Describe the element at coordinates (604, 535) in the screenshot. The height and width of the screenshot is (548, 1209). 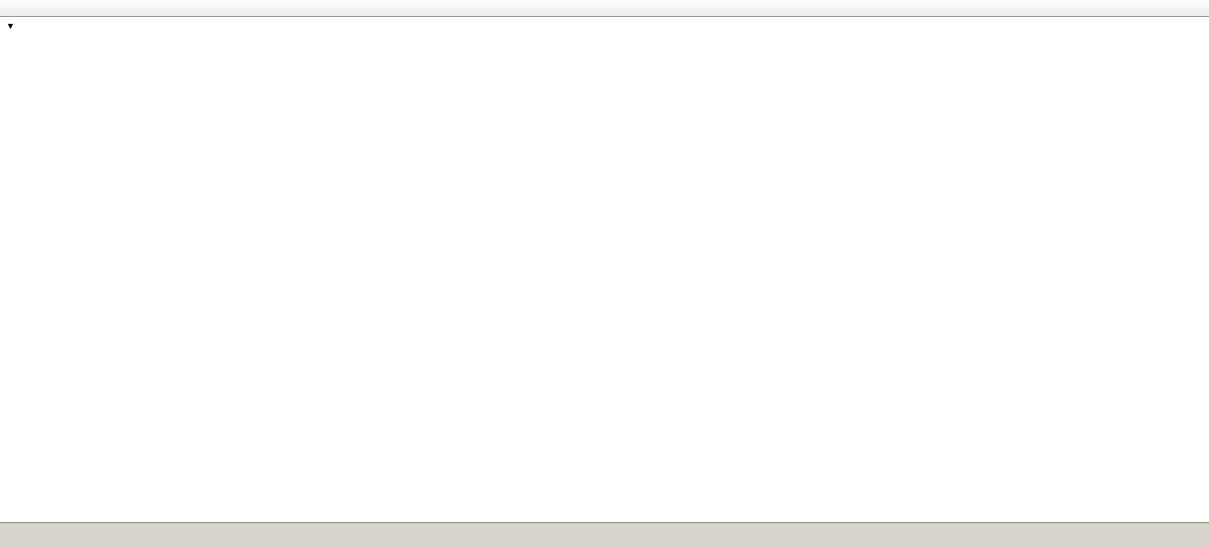
I see `chart-tab-bar` at that location.